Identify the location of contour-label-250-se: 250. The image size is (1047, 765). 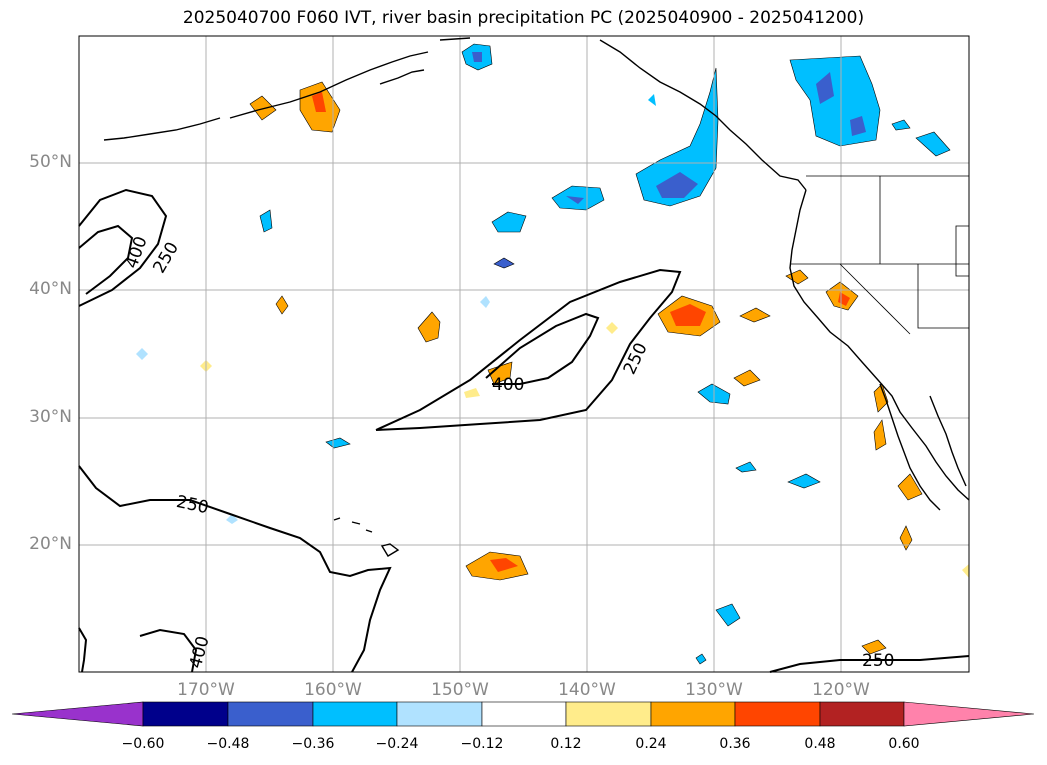
(878, 661).